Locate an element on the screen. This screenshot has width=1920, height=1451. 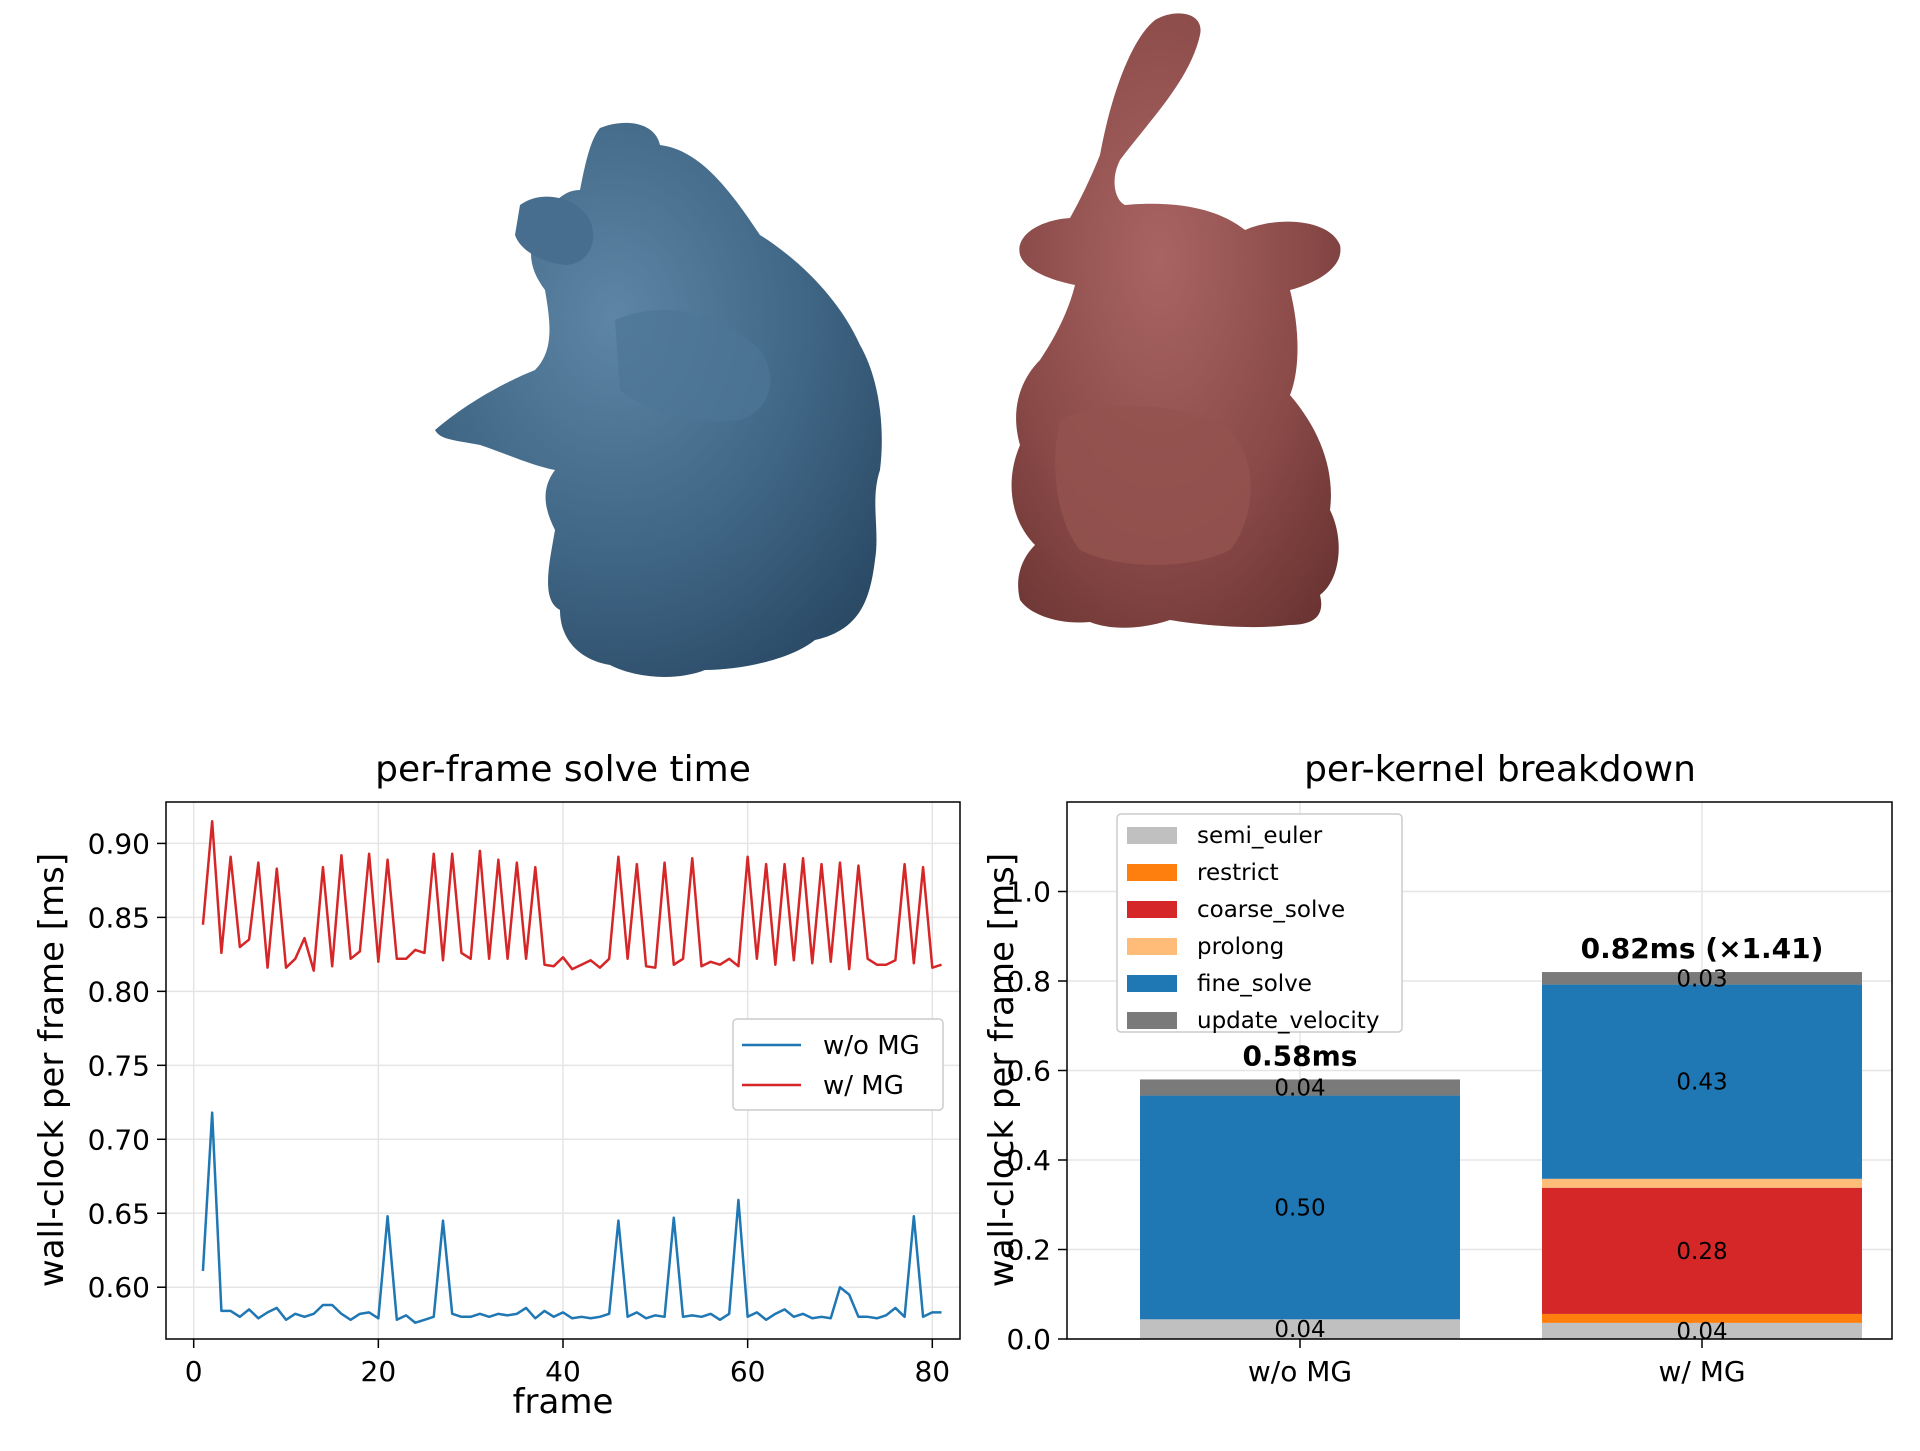
x-tick-label: 60 is located at coordinates (748, 1371).